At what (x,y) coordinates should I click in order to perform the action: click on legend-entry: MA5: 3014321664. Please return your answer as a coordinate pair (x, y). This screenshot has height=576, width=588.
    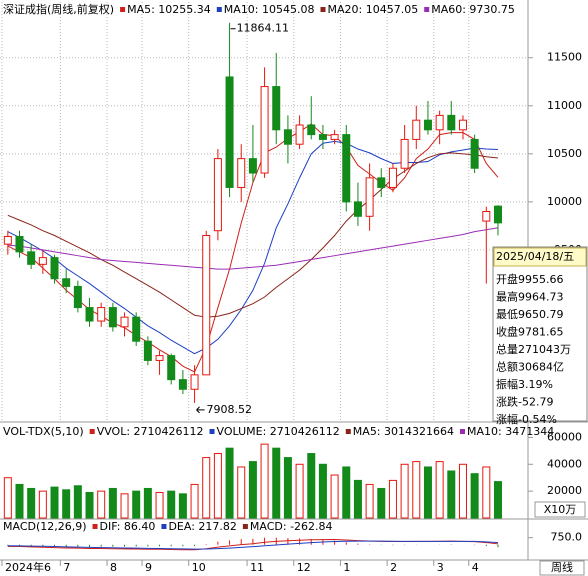
    Looking at the image, I should click on (403, 431).